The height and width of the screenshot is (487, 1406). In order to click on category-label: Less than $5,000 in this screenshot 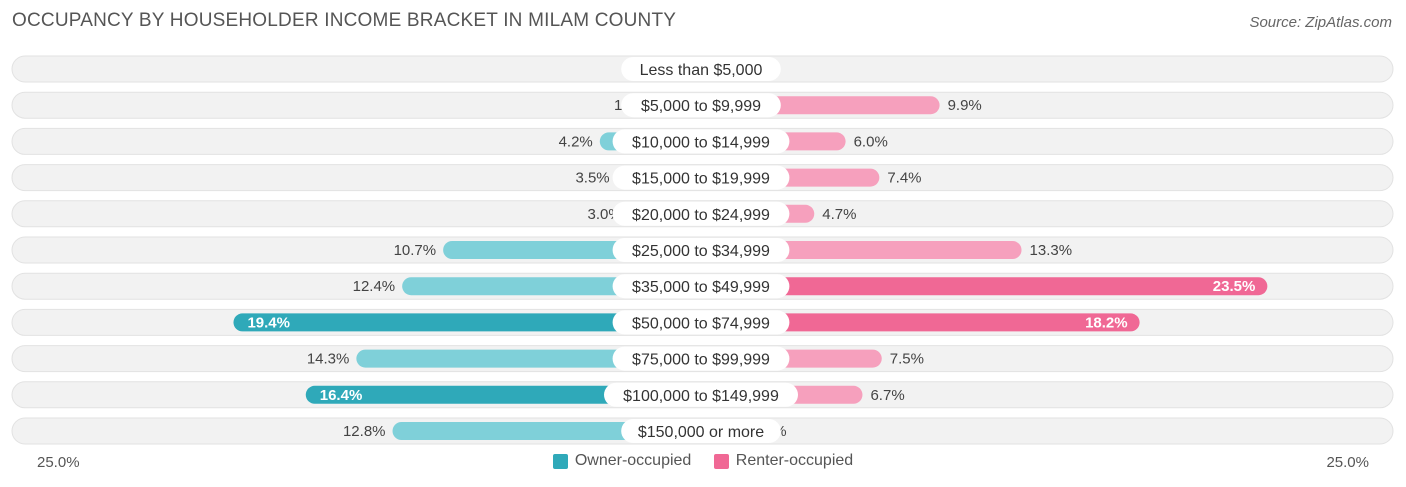, I will do `click(701, 70)`.